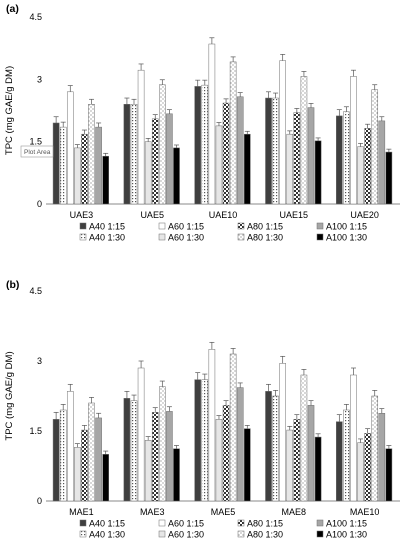  I want to click on bar-a60-1-30-uae20, so click(360, 175).